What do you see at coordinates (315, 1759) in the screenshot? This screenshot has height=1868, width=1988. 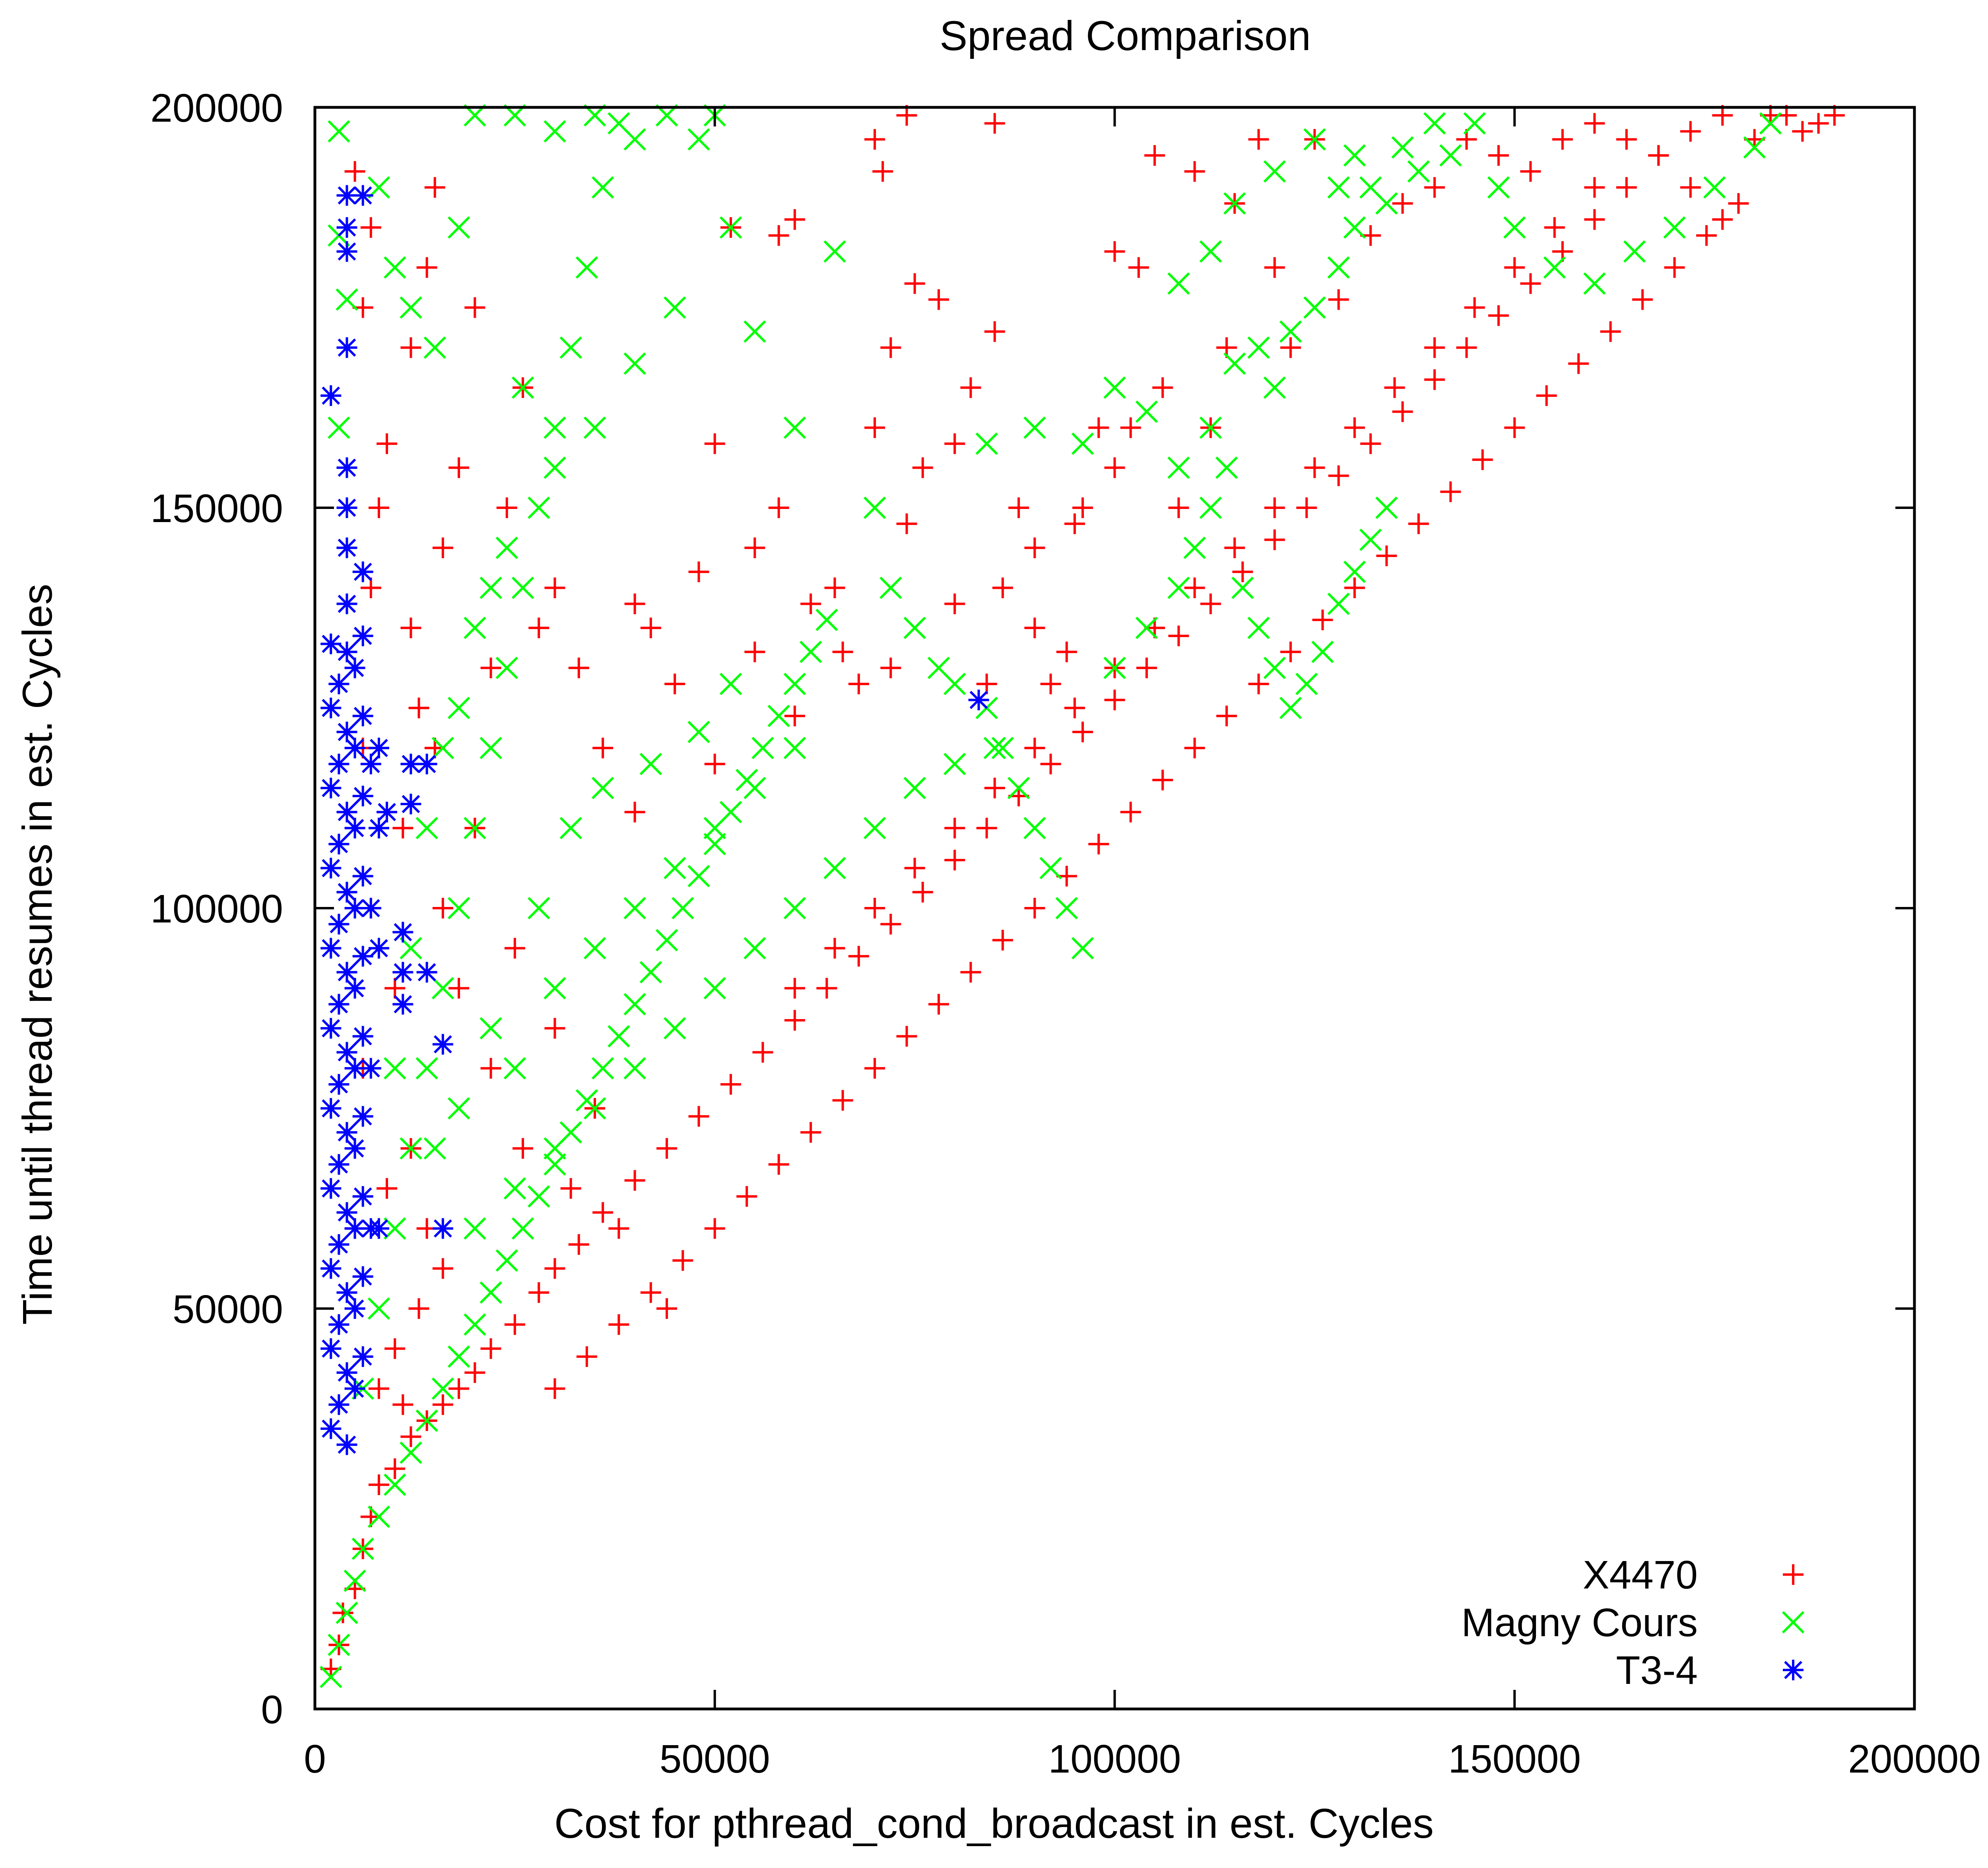 I see `x-tick-label: 0` at bounding box center [315, 1759].